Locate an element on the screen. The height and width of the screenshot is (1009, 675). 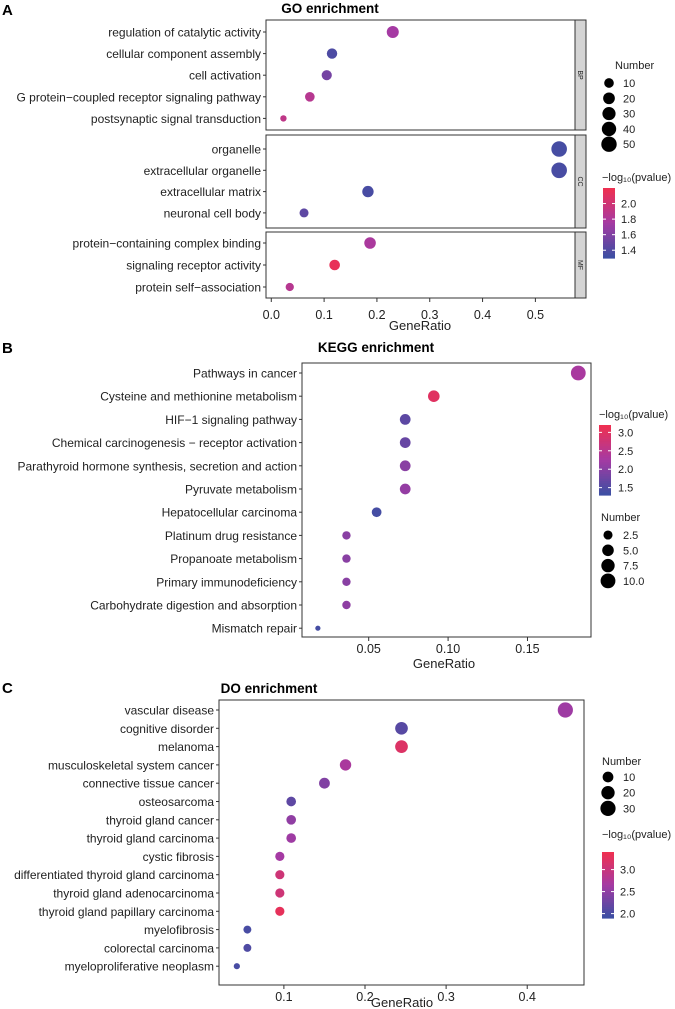
do-color-legend-title: −log₁₀(pvalue) is located at coordinates (636, 835).